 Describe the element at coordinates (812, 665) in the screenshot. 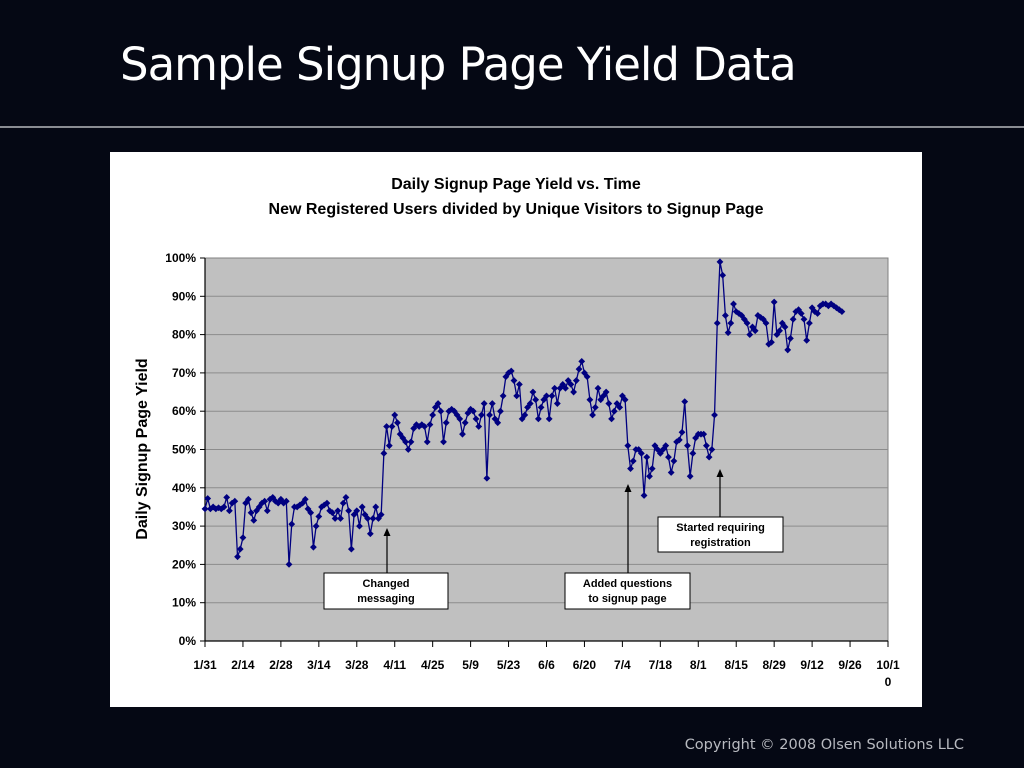

I see `x-tick-label: 9/12` at that location.